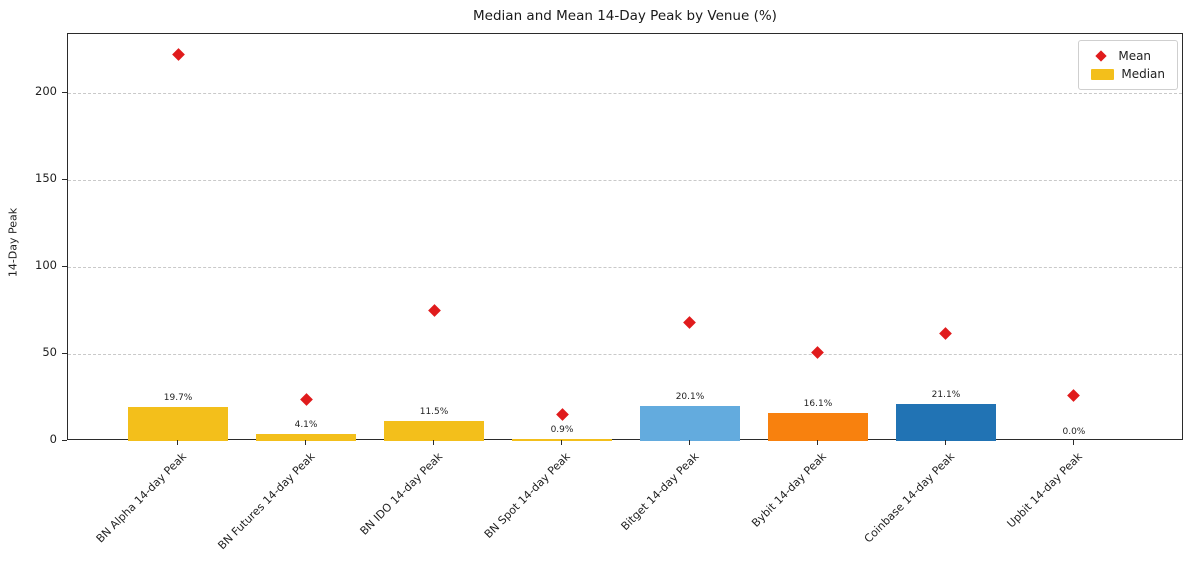  I want to click on legend-entry-median: Median, so click(1127, 74).